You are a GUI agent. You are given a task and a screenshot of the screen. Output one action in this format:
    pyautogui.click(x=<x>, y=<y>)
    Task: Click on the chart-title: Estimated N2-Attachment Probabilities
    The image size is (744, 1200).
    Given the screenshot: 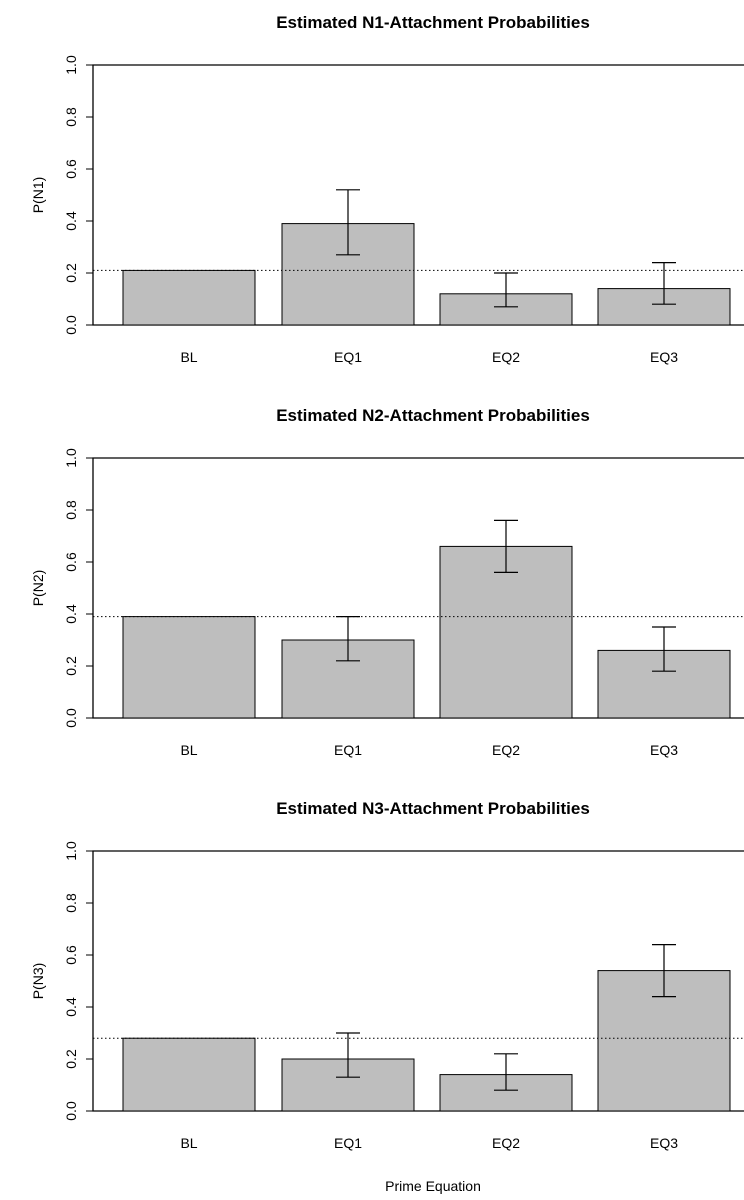 What is the action you would take?
    pyautogui.click(x=433, y=415)
    